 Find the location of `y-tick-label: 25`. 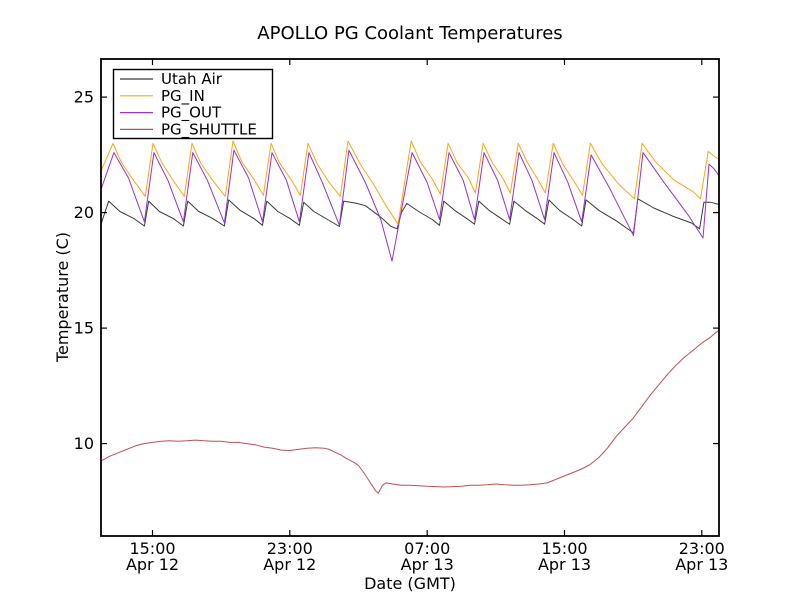

y-tick-label: 25 is located at coordinates (84, 97).